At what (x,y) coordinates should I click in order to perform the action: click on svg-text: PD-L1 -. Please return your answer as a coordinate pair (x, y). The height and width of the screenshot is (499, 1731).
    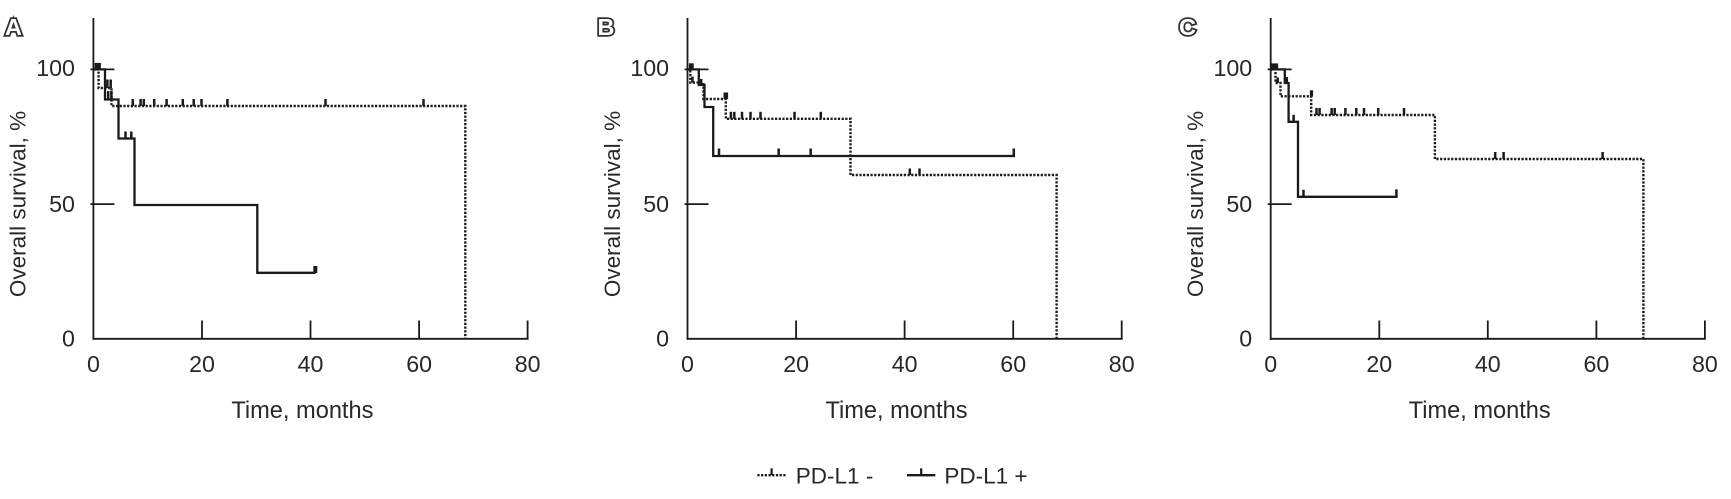
    Looking at the image, I should click on (835, 476).